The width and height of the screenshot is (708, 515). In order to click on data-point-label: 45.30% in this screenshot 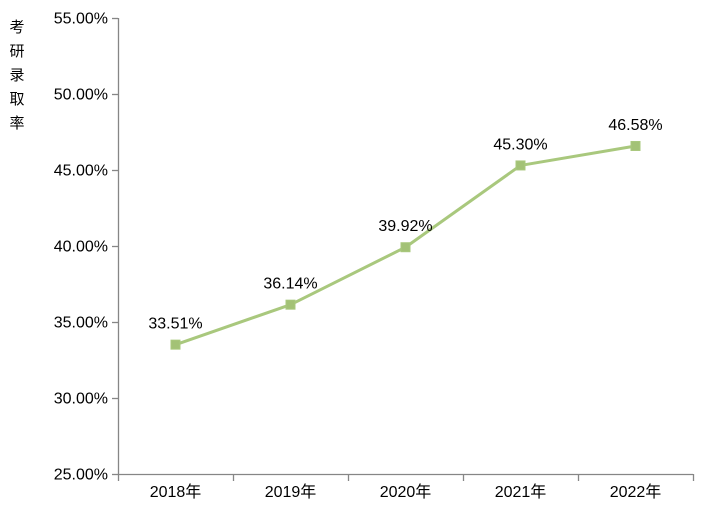, I will do `click(520, 144)`.